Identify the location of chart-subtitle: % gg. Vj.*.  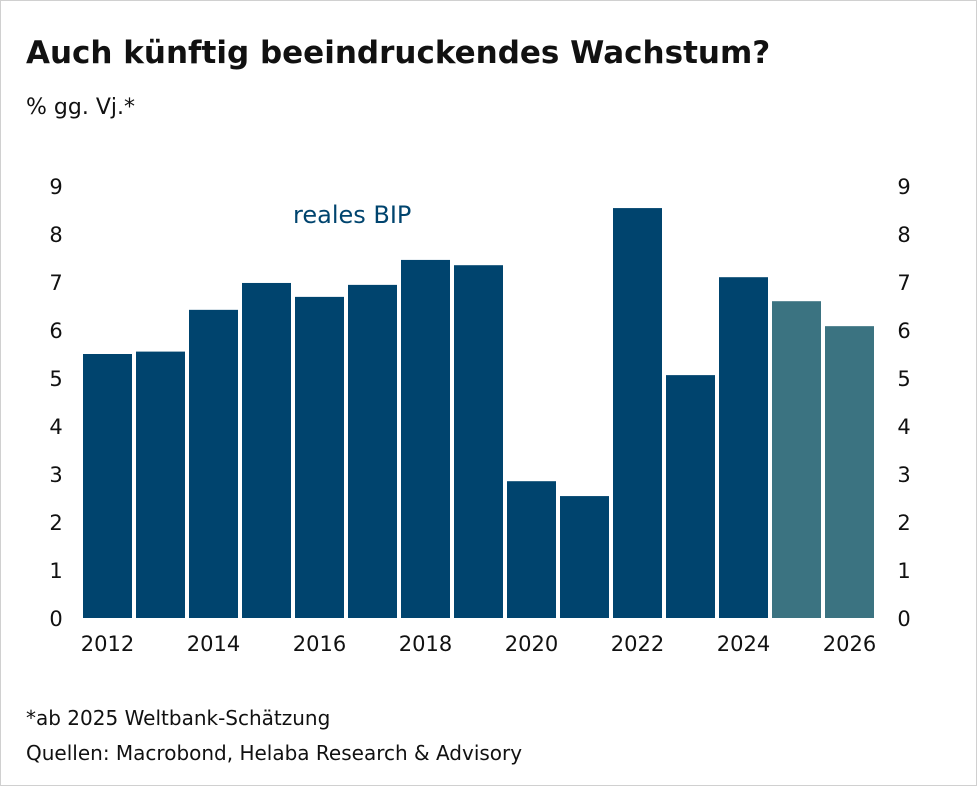
(80, 107).